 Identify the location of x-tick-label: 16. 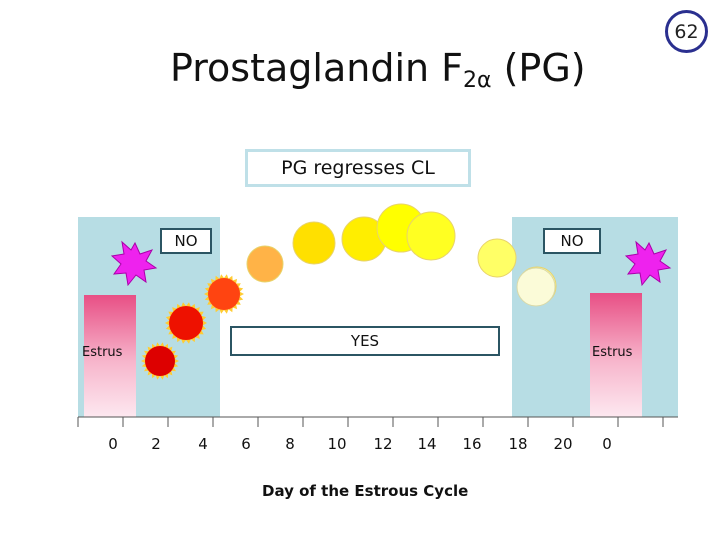
(472, 444).